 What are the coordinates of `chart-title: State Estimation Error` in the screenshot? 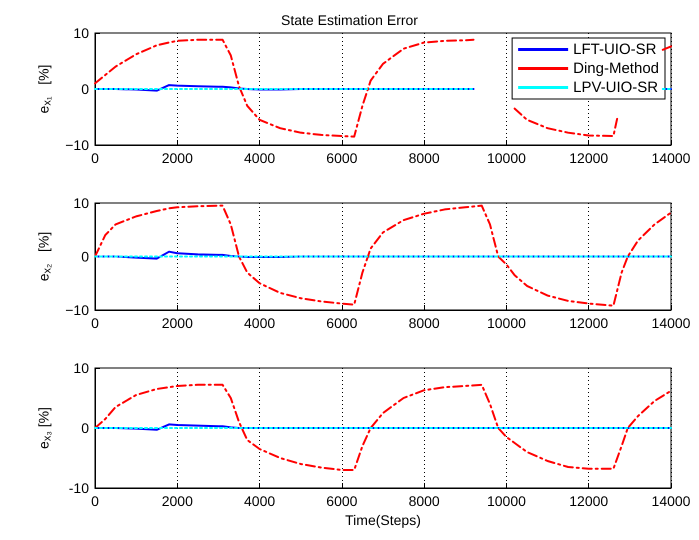 It's located at (349, 20).